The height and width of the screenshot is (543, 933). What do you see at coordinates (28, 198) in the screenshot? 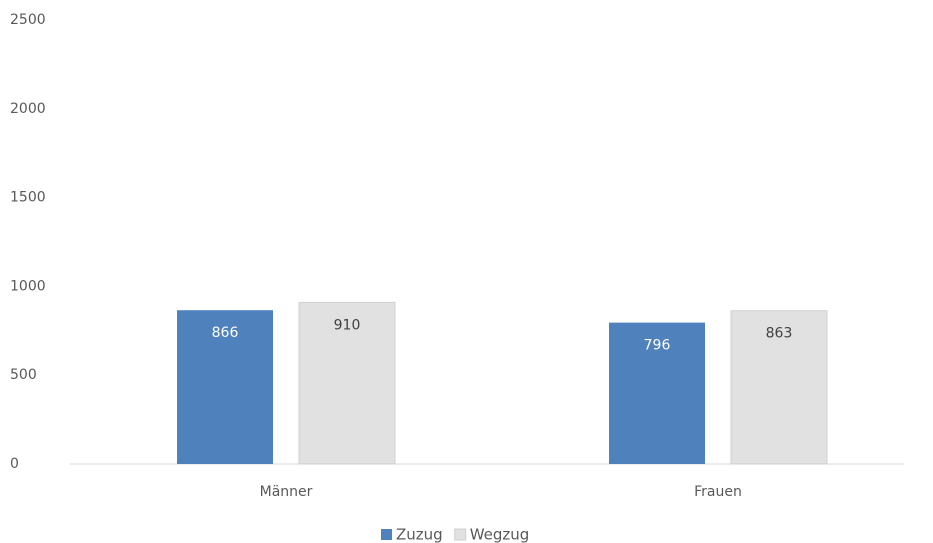
I see `y-tick-label: 1500` at bounding box center [28, 198].